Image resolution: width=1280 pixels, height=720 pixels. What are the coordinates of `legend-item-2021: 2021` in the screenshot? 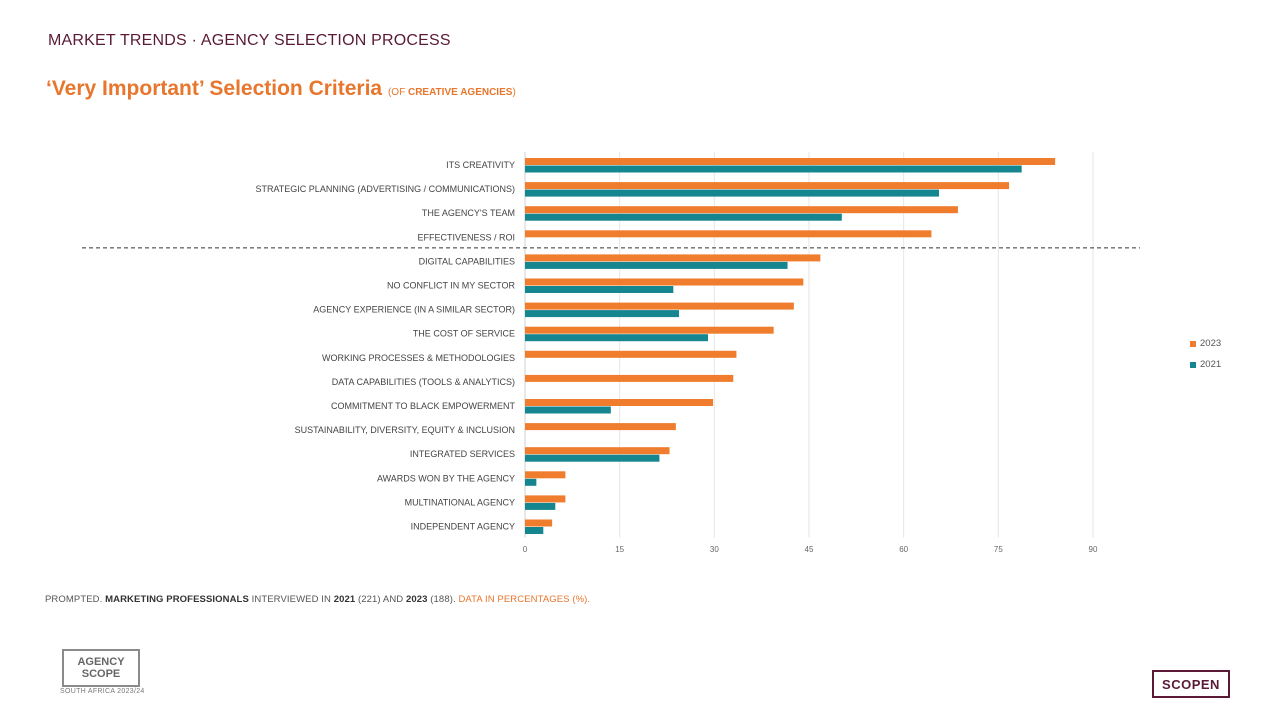 It's located at (1205, 364).